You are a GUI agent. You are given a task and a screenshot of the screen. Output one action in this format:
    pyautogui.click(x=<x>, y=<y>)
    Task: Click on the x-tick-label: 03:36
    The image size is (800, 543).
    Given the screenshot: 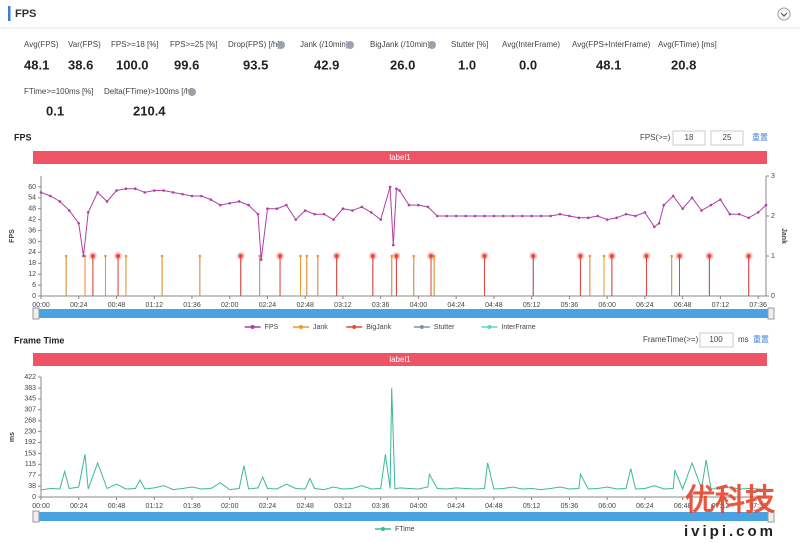 What is the action you would take?
    pyautogui.click(x=381, y=506)
    